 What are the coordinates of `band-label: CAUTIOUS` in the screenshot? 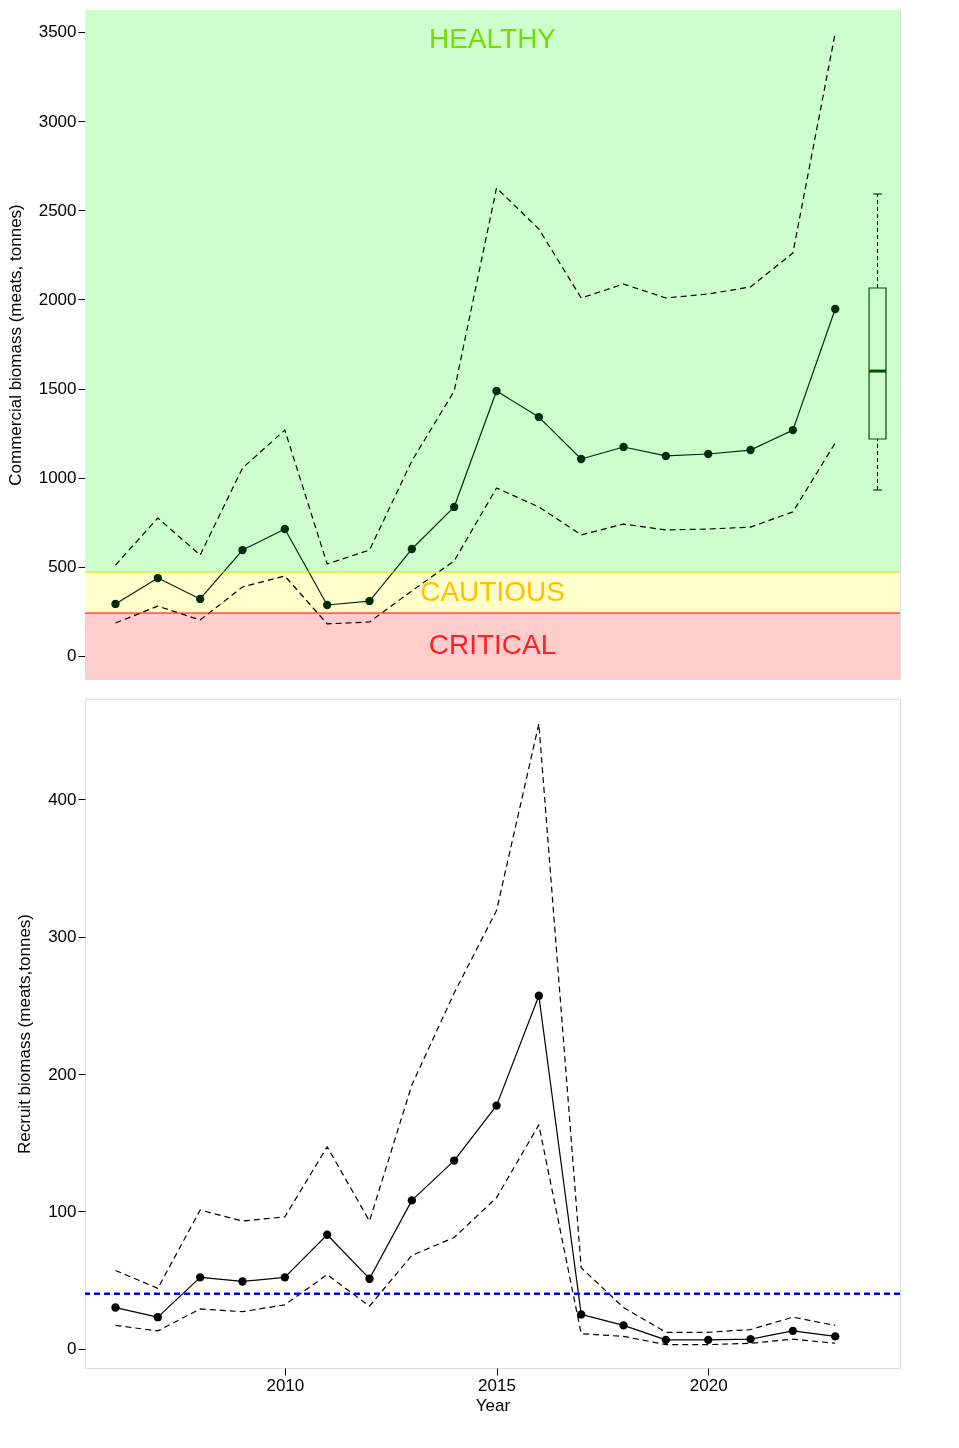 It's located at (492, 591).